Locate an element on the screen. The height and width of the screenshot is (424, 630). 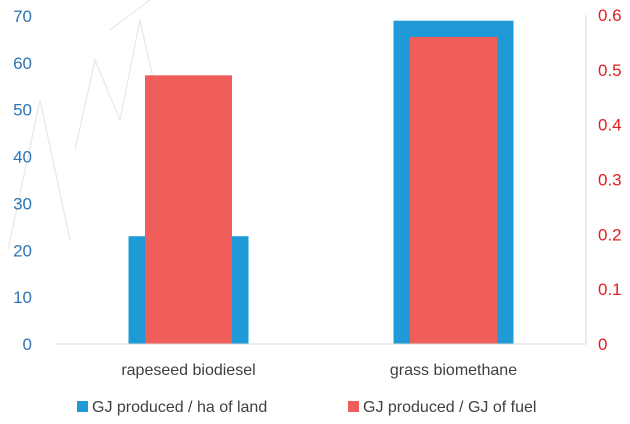
legend-label: GJ produced / ha of land is located at coordinates (179, 407).